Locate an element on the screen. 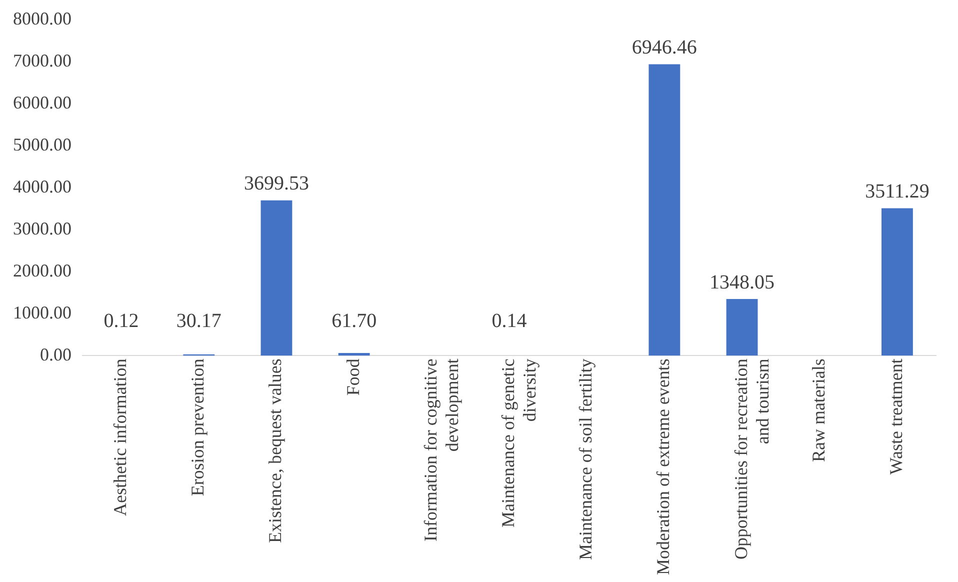  x-tick-label: Erosion prevention is located at coordinates (198, 427).